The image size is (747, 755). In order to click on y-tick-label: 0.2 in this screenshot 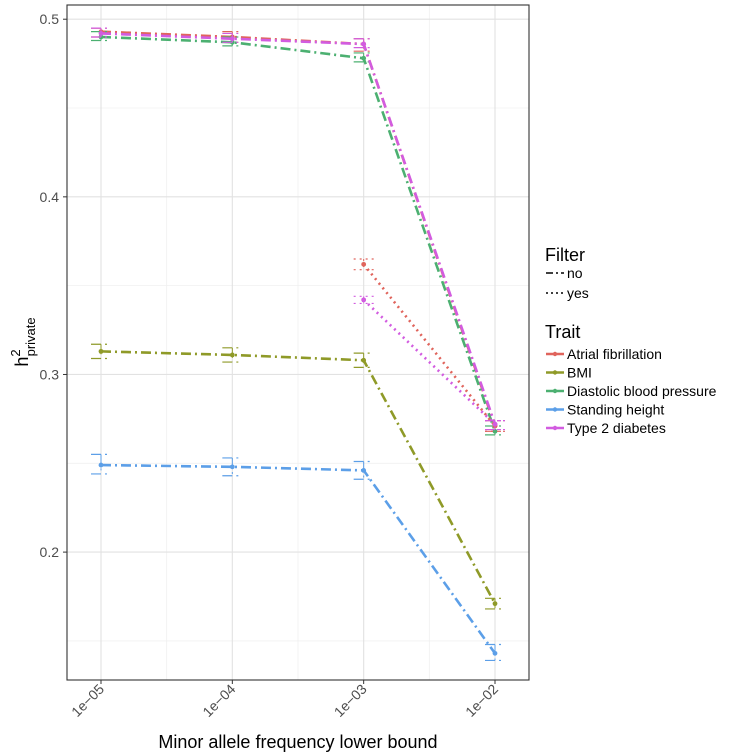, I will do `click(50, 552)`.